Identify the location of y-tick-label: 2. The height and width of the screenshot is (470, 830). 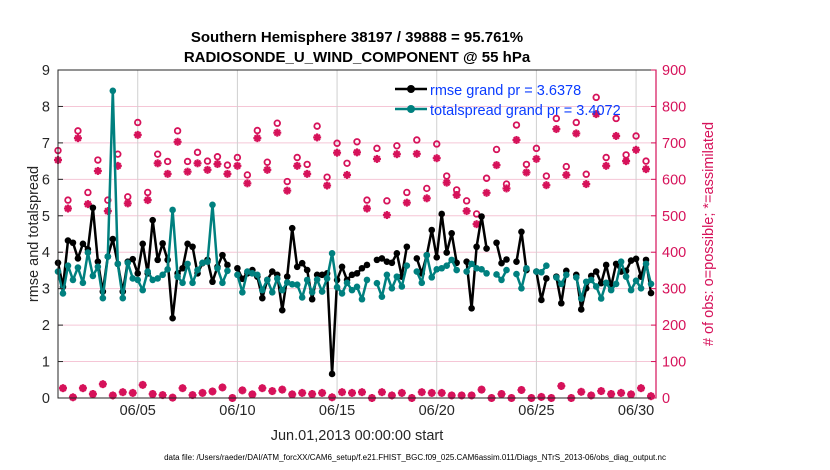
(46, 326).